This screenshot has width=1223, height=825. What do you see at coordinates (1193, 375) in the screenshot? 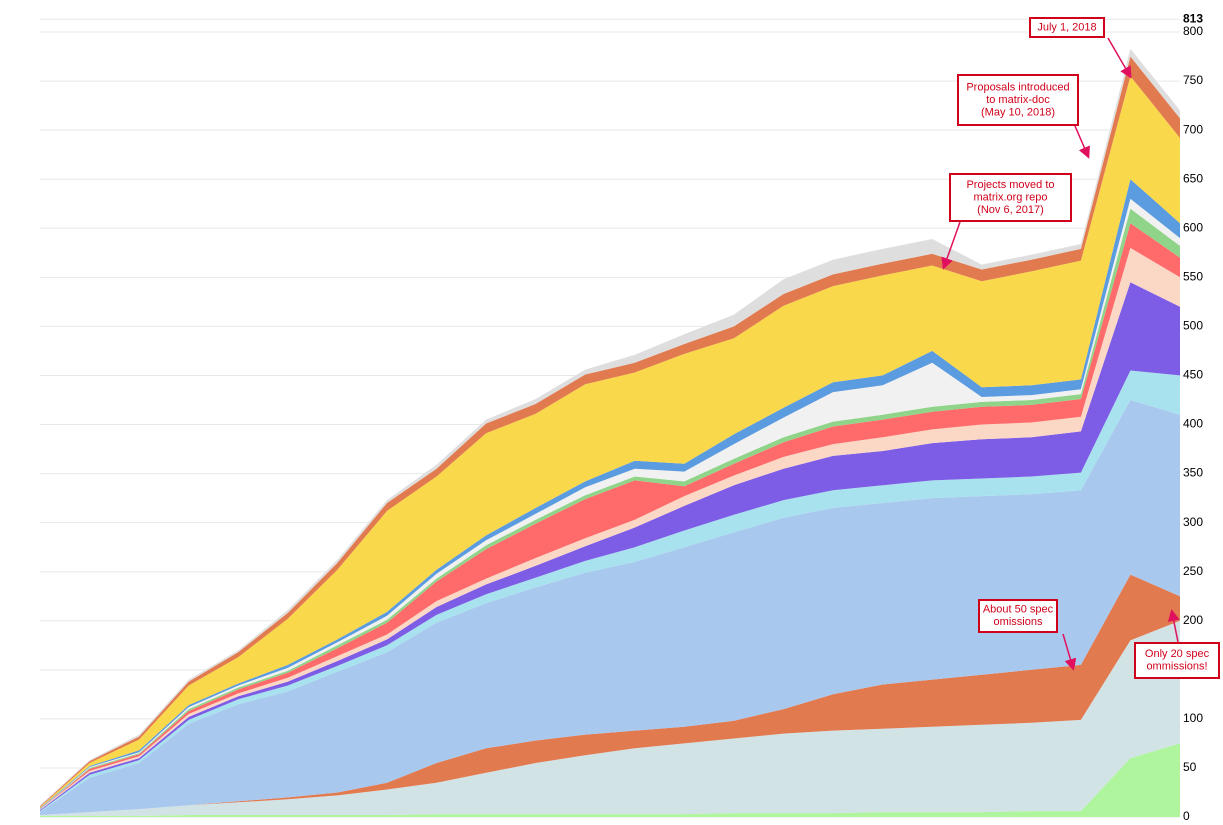
I see `y-tick-label: 450` at bounding box center [1193, 375].